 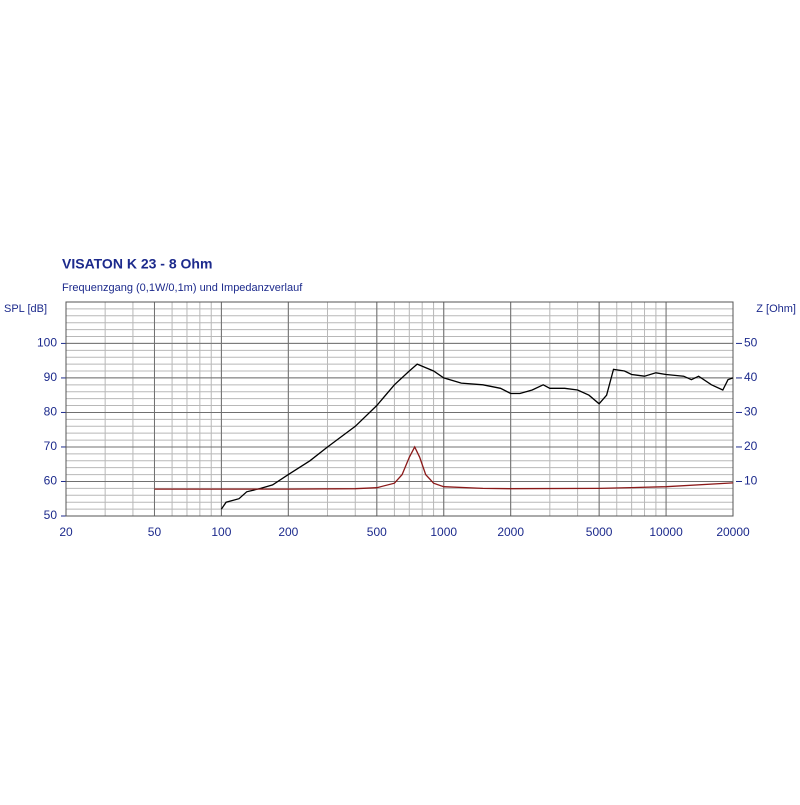 I want to click on x-tick-label: 10000, so click(x=666, y=532).